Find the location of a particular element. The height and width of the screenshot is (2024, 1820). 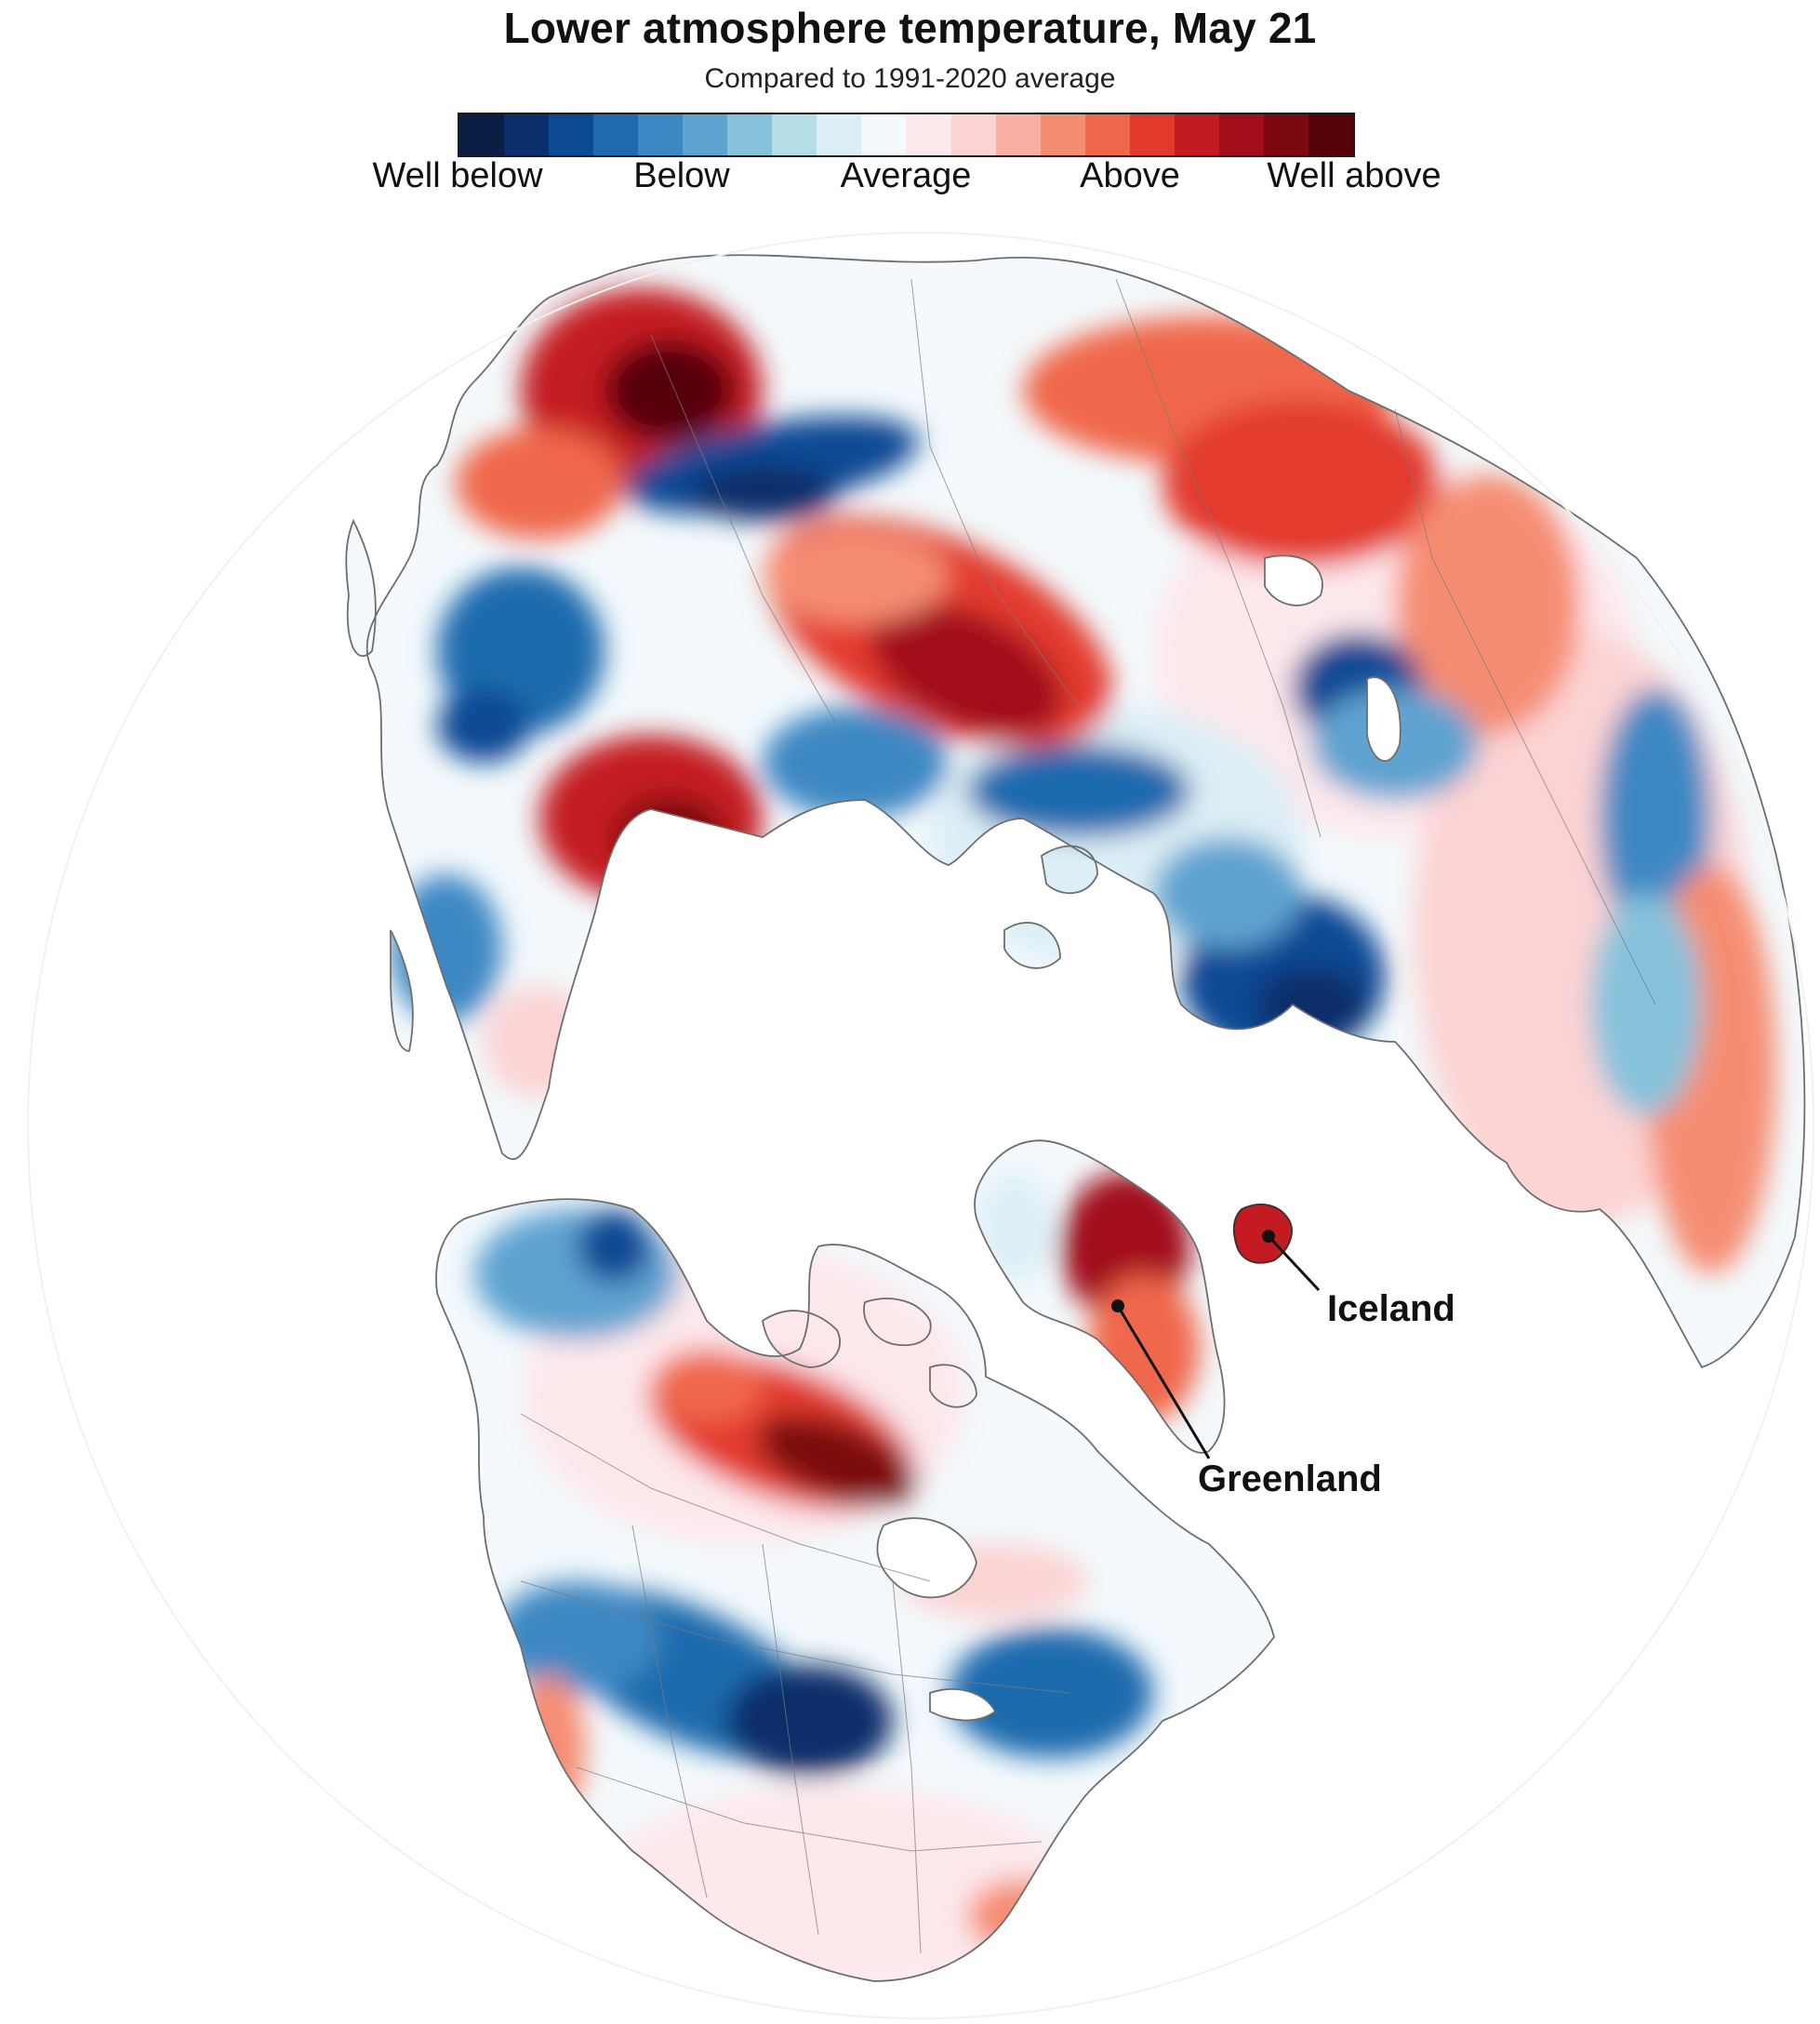

chart-title: Lower atmosphere temperature, May 21 is located at coordinates (910, 28).